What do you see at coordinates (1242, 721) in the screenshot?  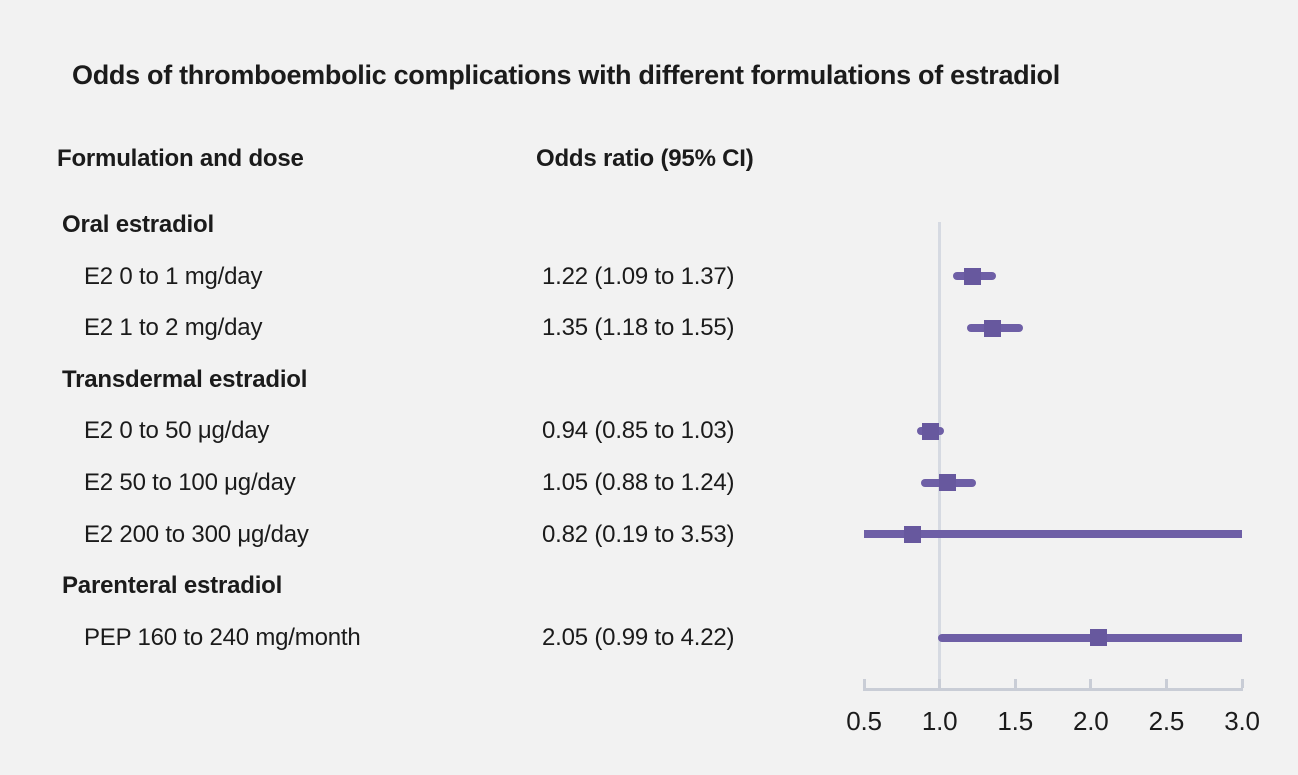 I see `x-axis-tick-label: 3.0` at bounding box center [1242, 721].